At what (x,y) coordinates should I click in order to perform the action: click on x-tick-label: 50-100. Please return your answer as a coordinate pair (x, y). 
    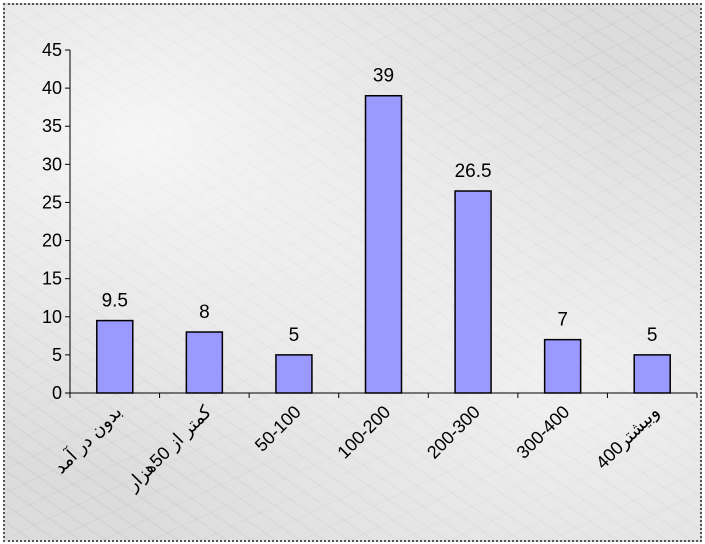
    Looking at the image, I should click on (278, 429).